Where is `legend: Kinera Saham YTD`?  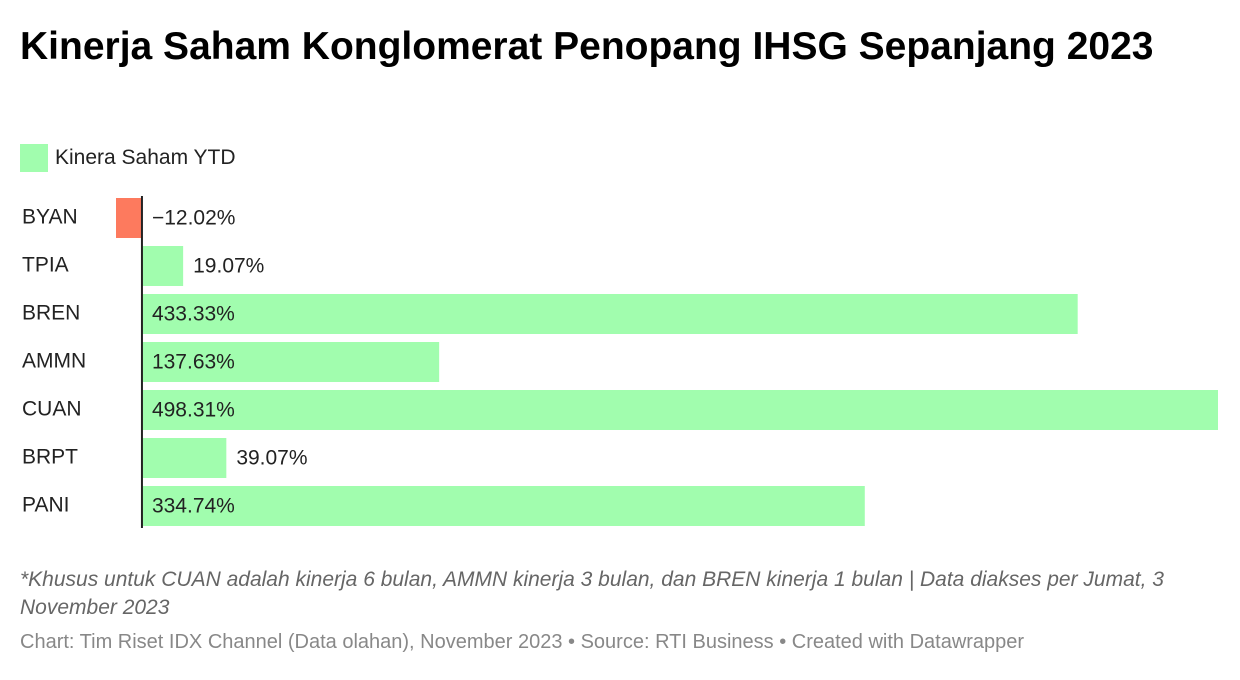
legend: Kinera Saham YTD is located at coordinates (128, 158).